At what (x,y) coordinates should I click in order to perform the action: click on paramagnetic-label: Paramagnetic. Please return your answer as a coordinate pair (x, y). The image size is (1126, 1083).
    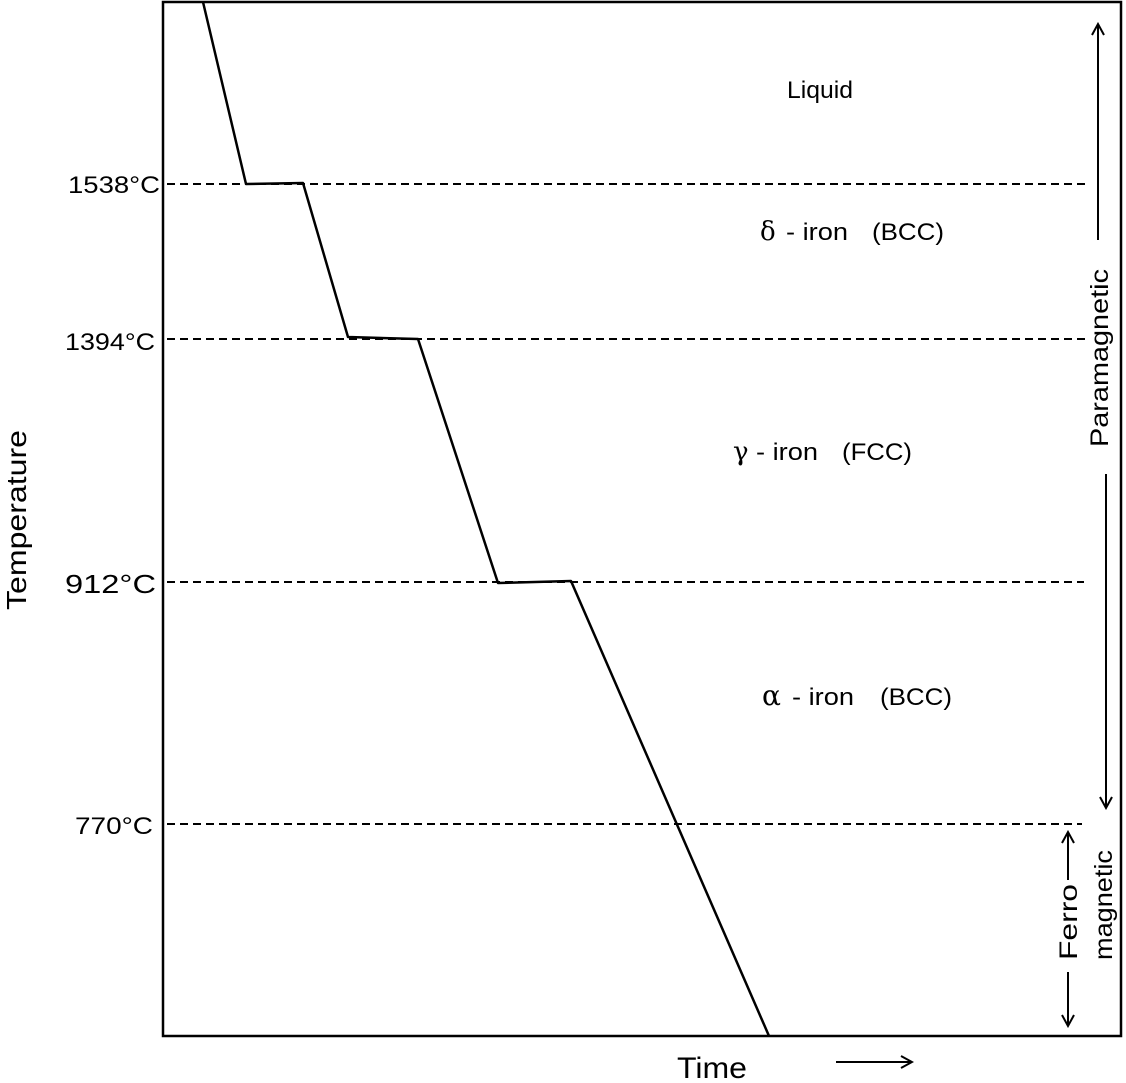
    Looking at the image, I should click on (1100, 358).